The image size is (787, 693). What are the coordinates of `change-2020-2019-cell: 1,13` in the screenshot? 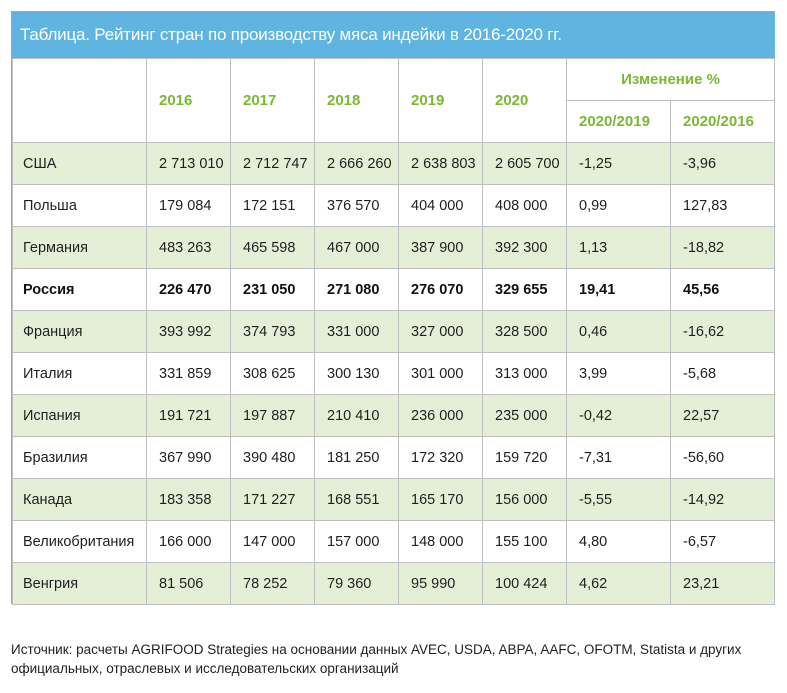 It's located at (618, 247).